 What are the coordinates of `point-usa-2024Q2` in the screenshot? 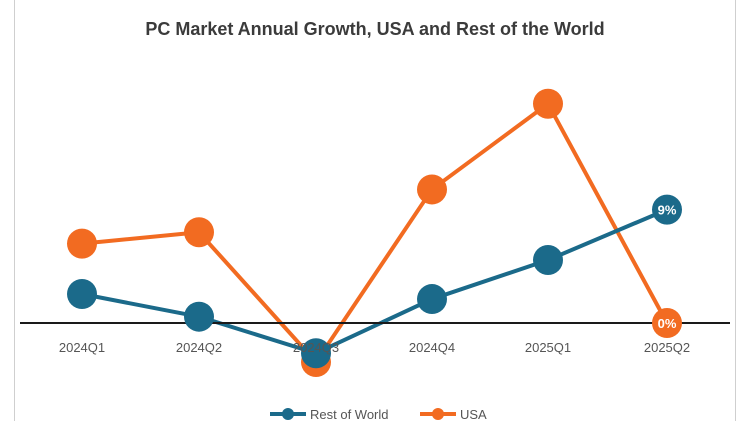 It's located at (199, 232).